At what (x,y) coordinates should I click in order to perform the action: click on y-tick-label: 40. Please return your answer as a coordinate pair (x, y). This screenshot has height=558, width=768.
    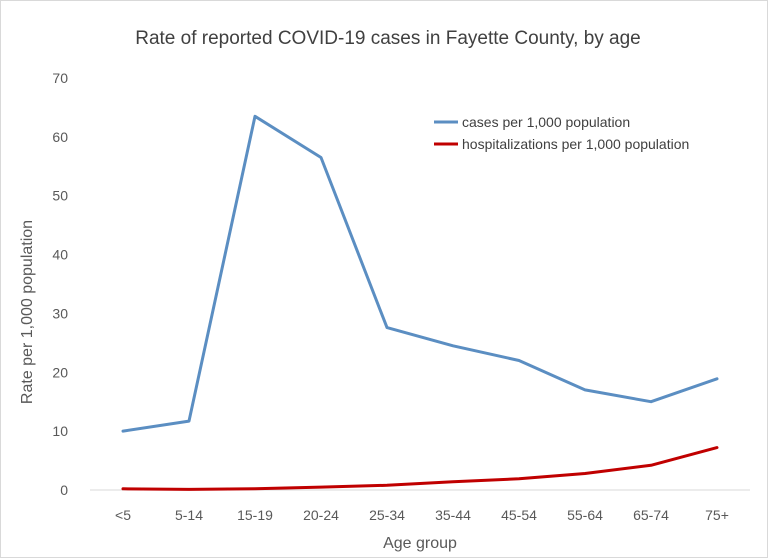
    Looking at the image, I should click on (60, 255).